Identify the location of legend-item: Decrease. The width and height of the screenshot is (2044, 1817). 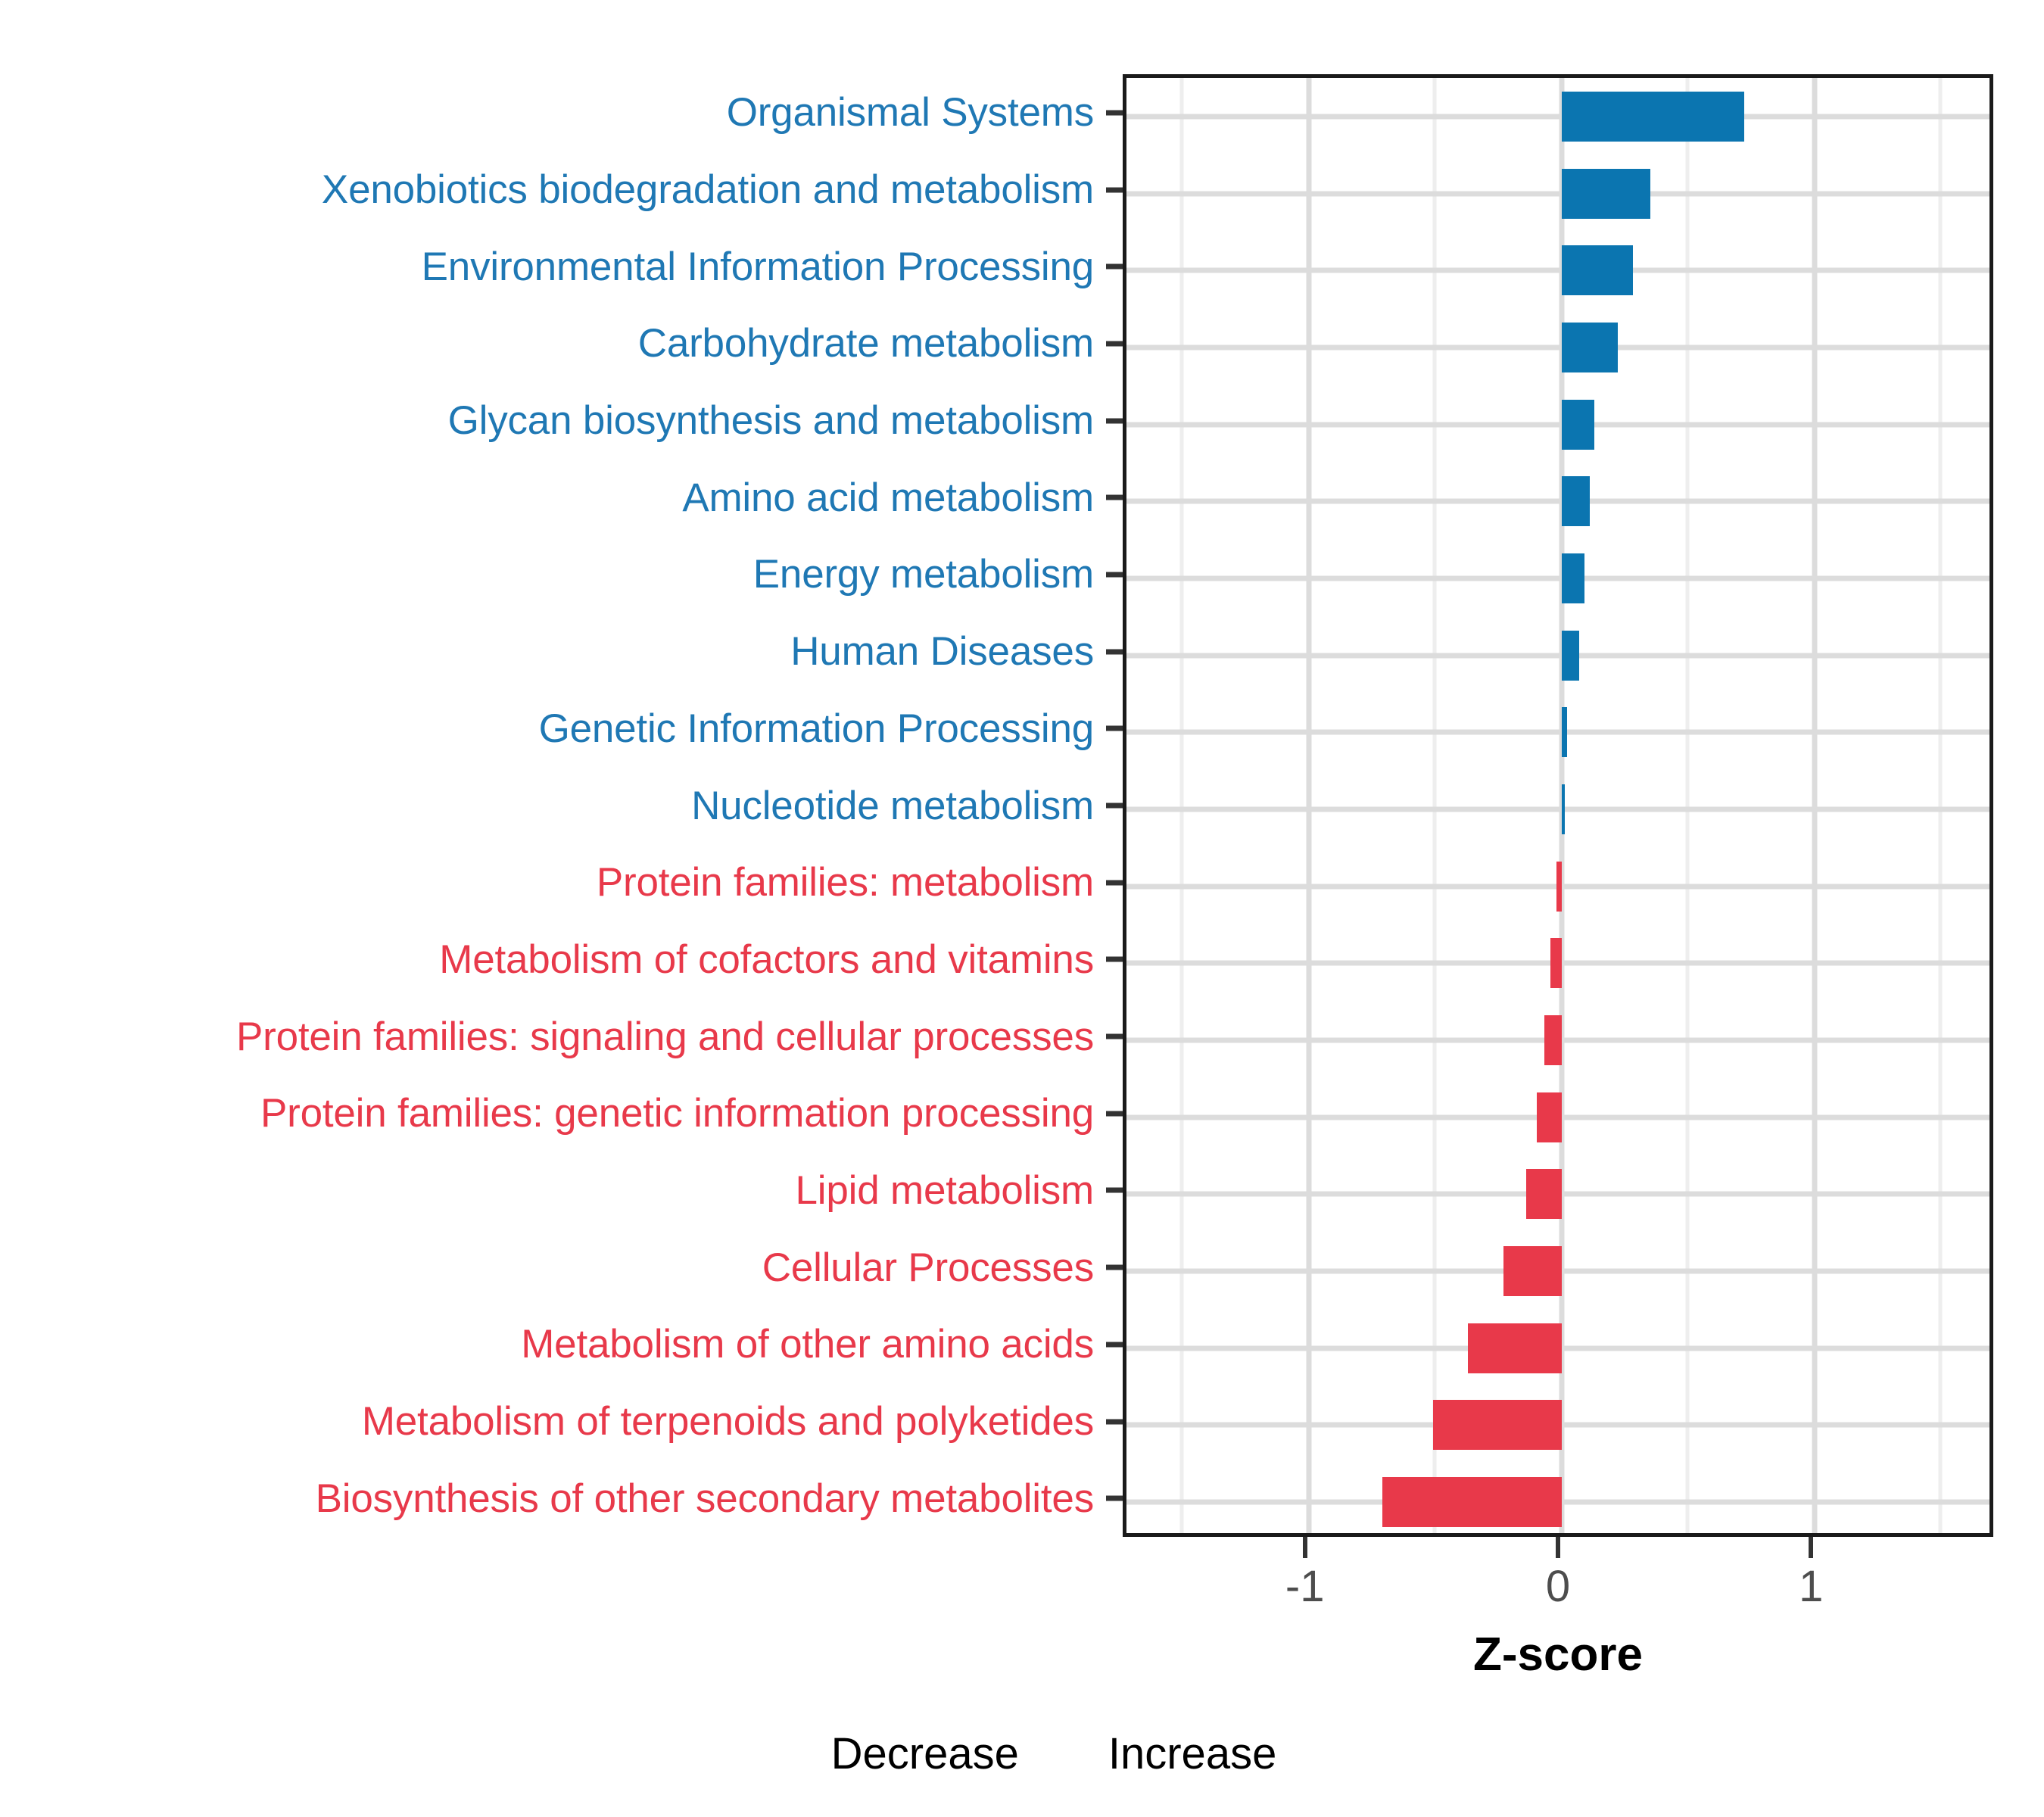
(894, 1753).